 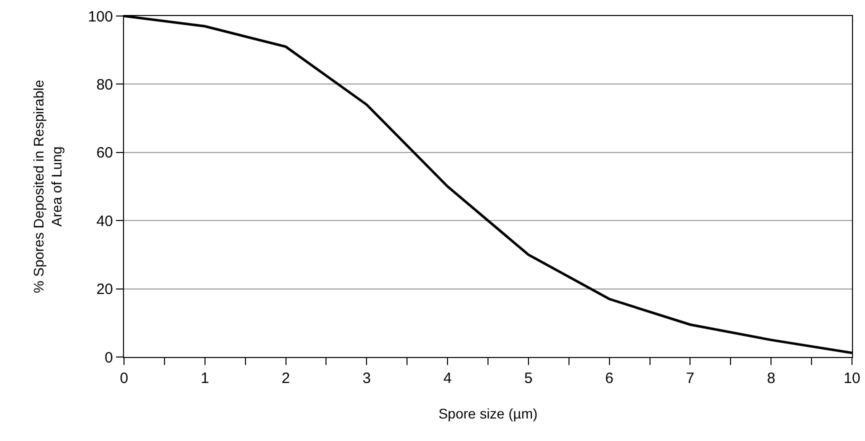 I want to click on x-tick-label: 3, so click(x=366, y=378).